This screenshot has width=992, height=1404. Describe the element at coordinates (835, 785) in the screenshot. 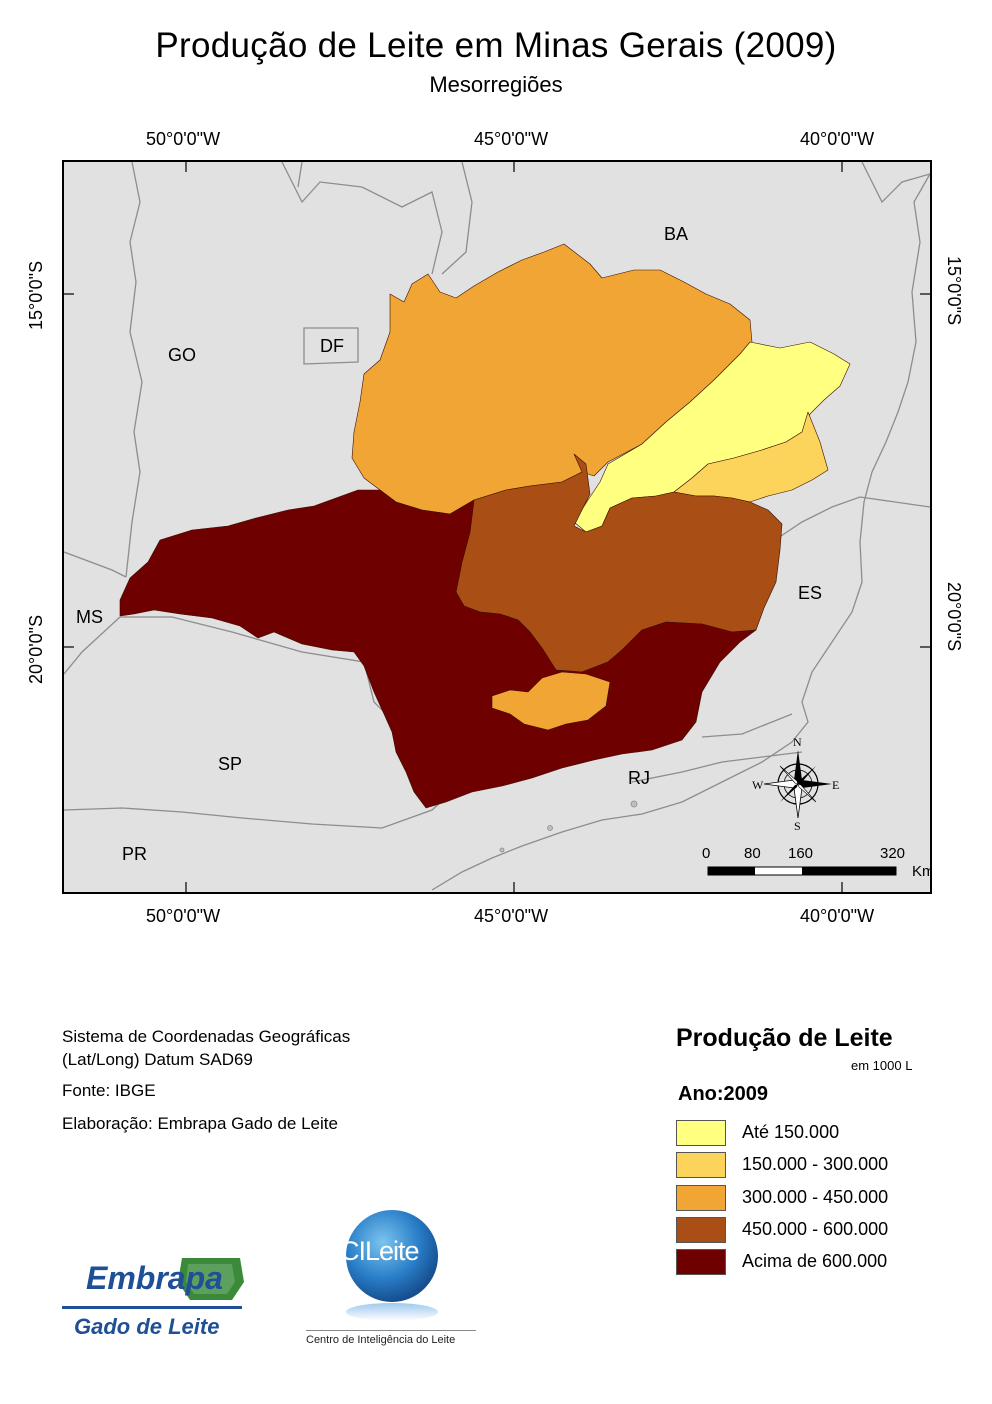

I see `compass-label-e: E` at that location.